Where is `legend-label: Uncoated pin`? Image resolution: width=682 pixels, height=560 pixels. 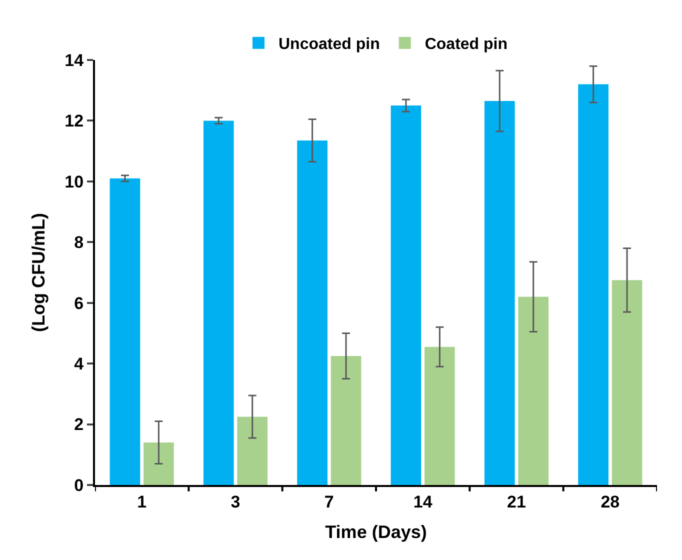
legend-label: Uncoated pin is located at coordinates (329, 45).